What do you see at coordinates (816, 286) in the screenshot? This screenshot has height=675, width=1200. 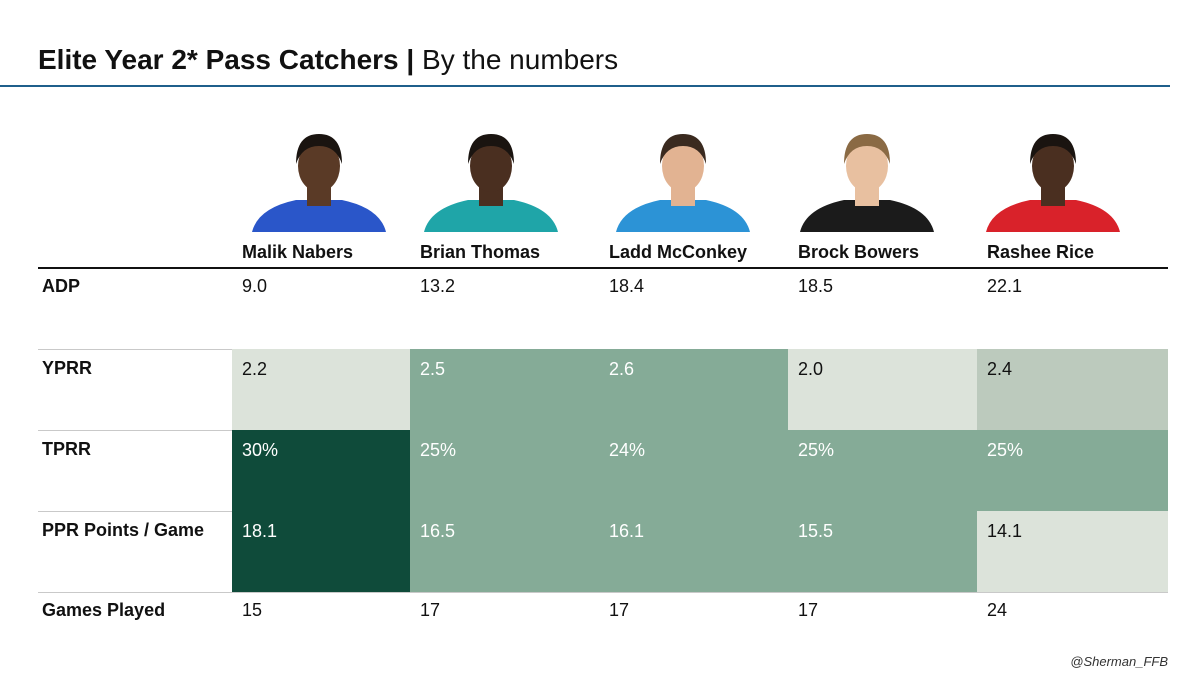 I see `adp-value: 18.5` at bounding box center [816, 286].